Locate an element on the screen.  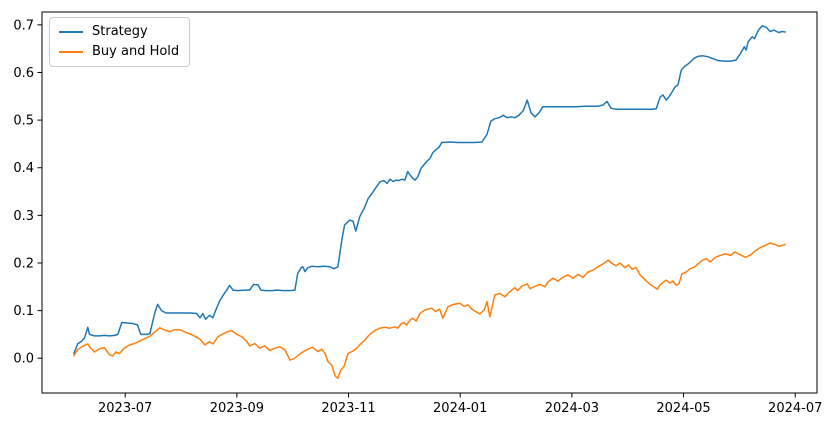
x-tick-label: 2024-03 is located at coordinates (572, 408).